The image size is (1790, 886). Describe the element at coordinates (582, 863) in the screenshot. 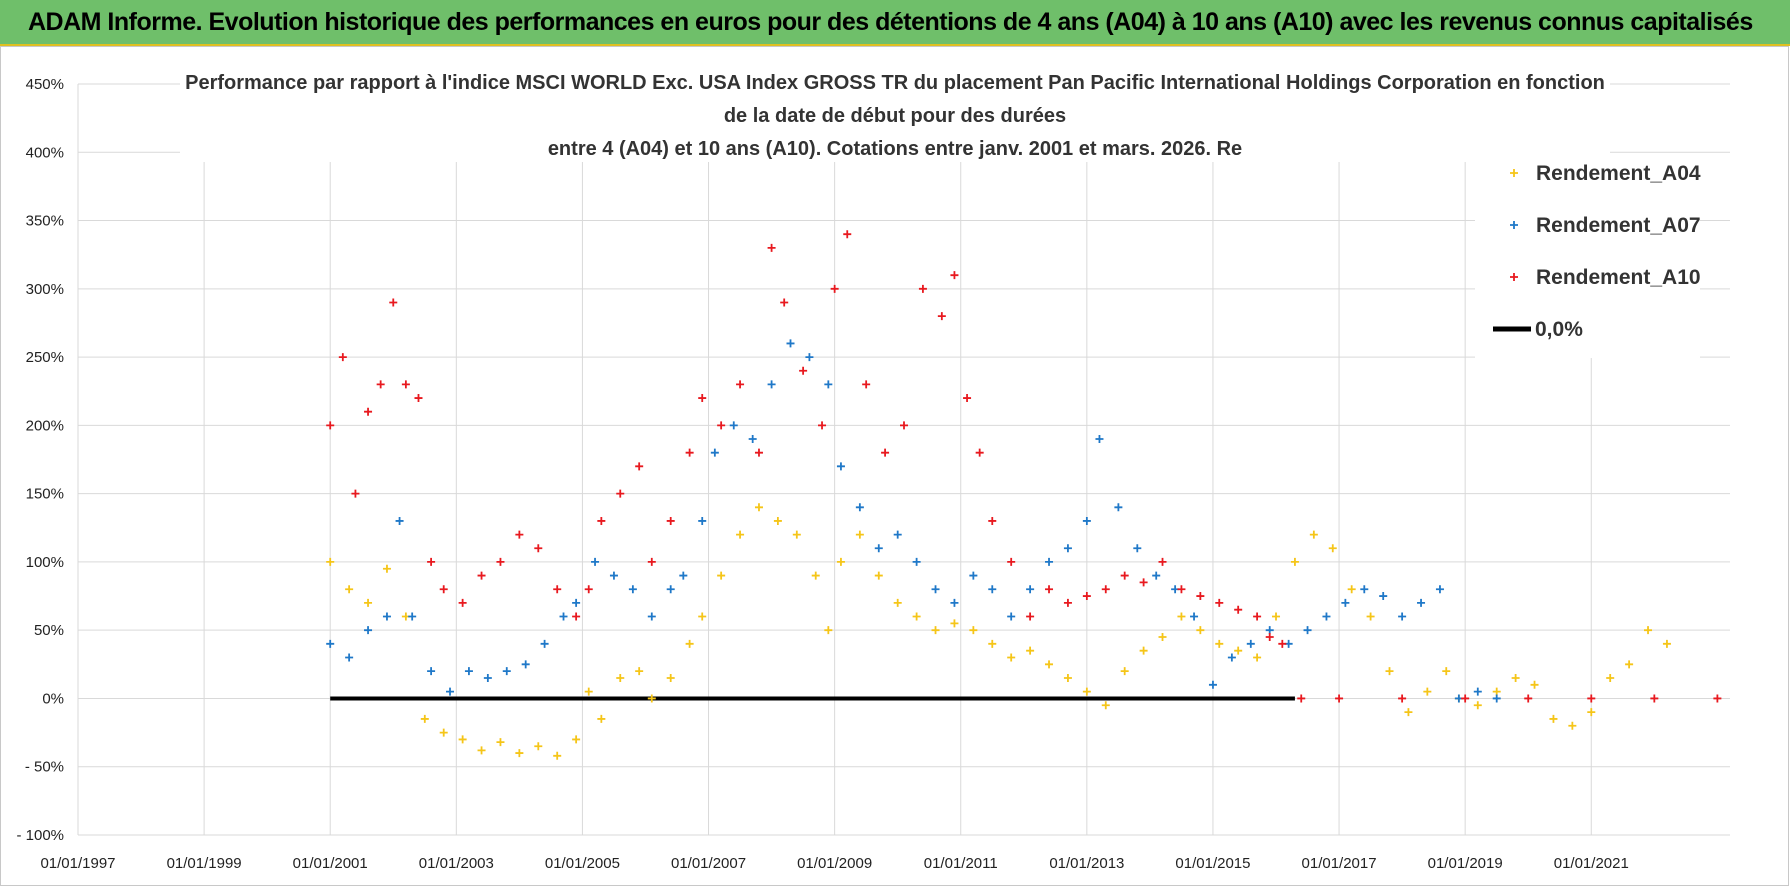

I see `x-tick-label: 01/01/2005` at that location.